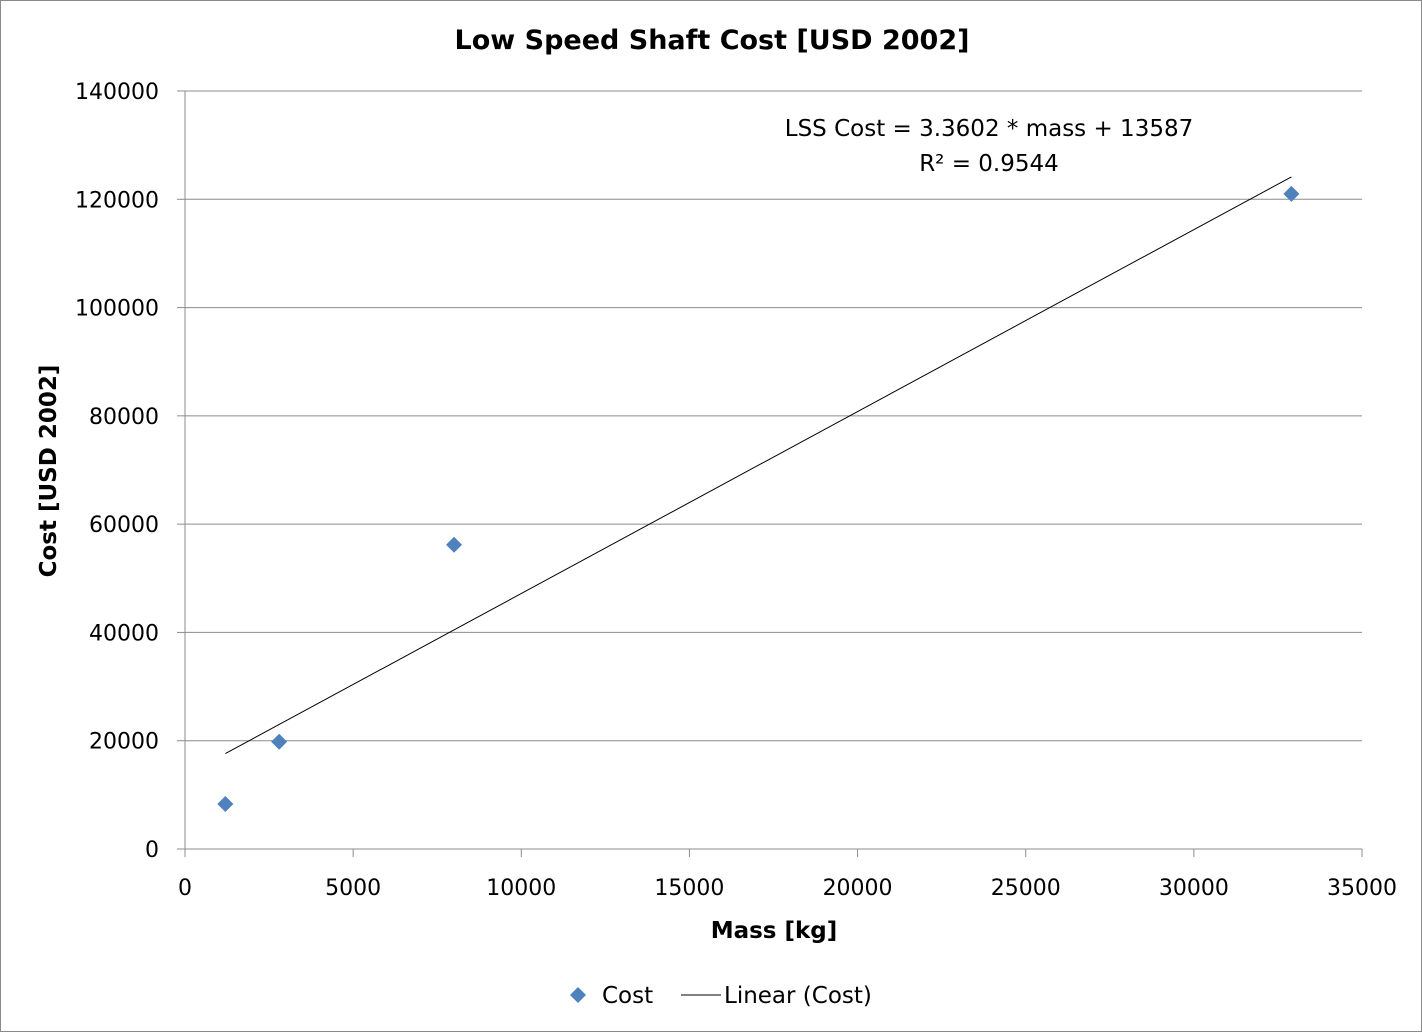  I want to click on x-tick-label-5000: 5000, so click(353, 888).